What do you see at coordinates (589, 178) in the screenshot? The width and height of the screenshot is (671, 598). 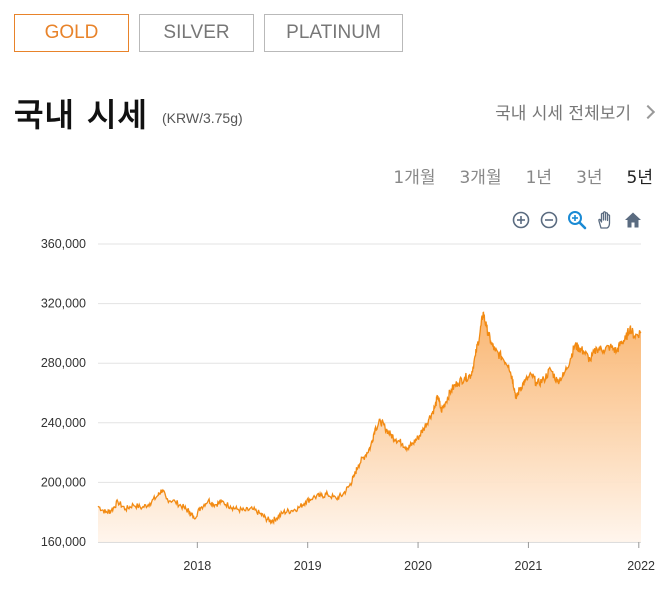 I see `range-3-year: 3년` at bounding box center [589, 178].